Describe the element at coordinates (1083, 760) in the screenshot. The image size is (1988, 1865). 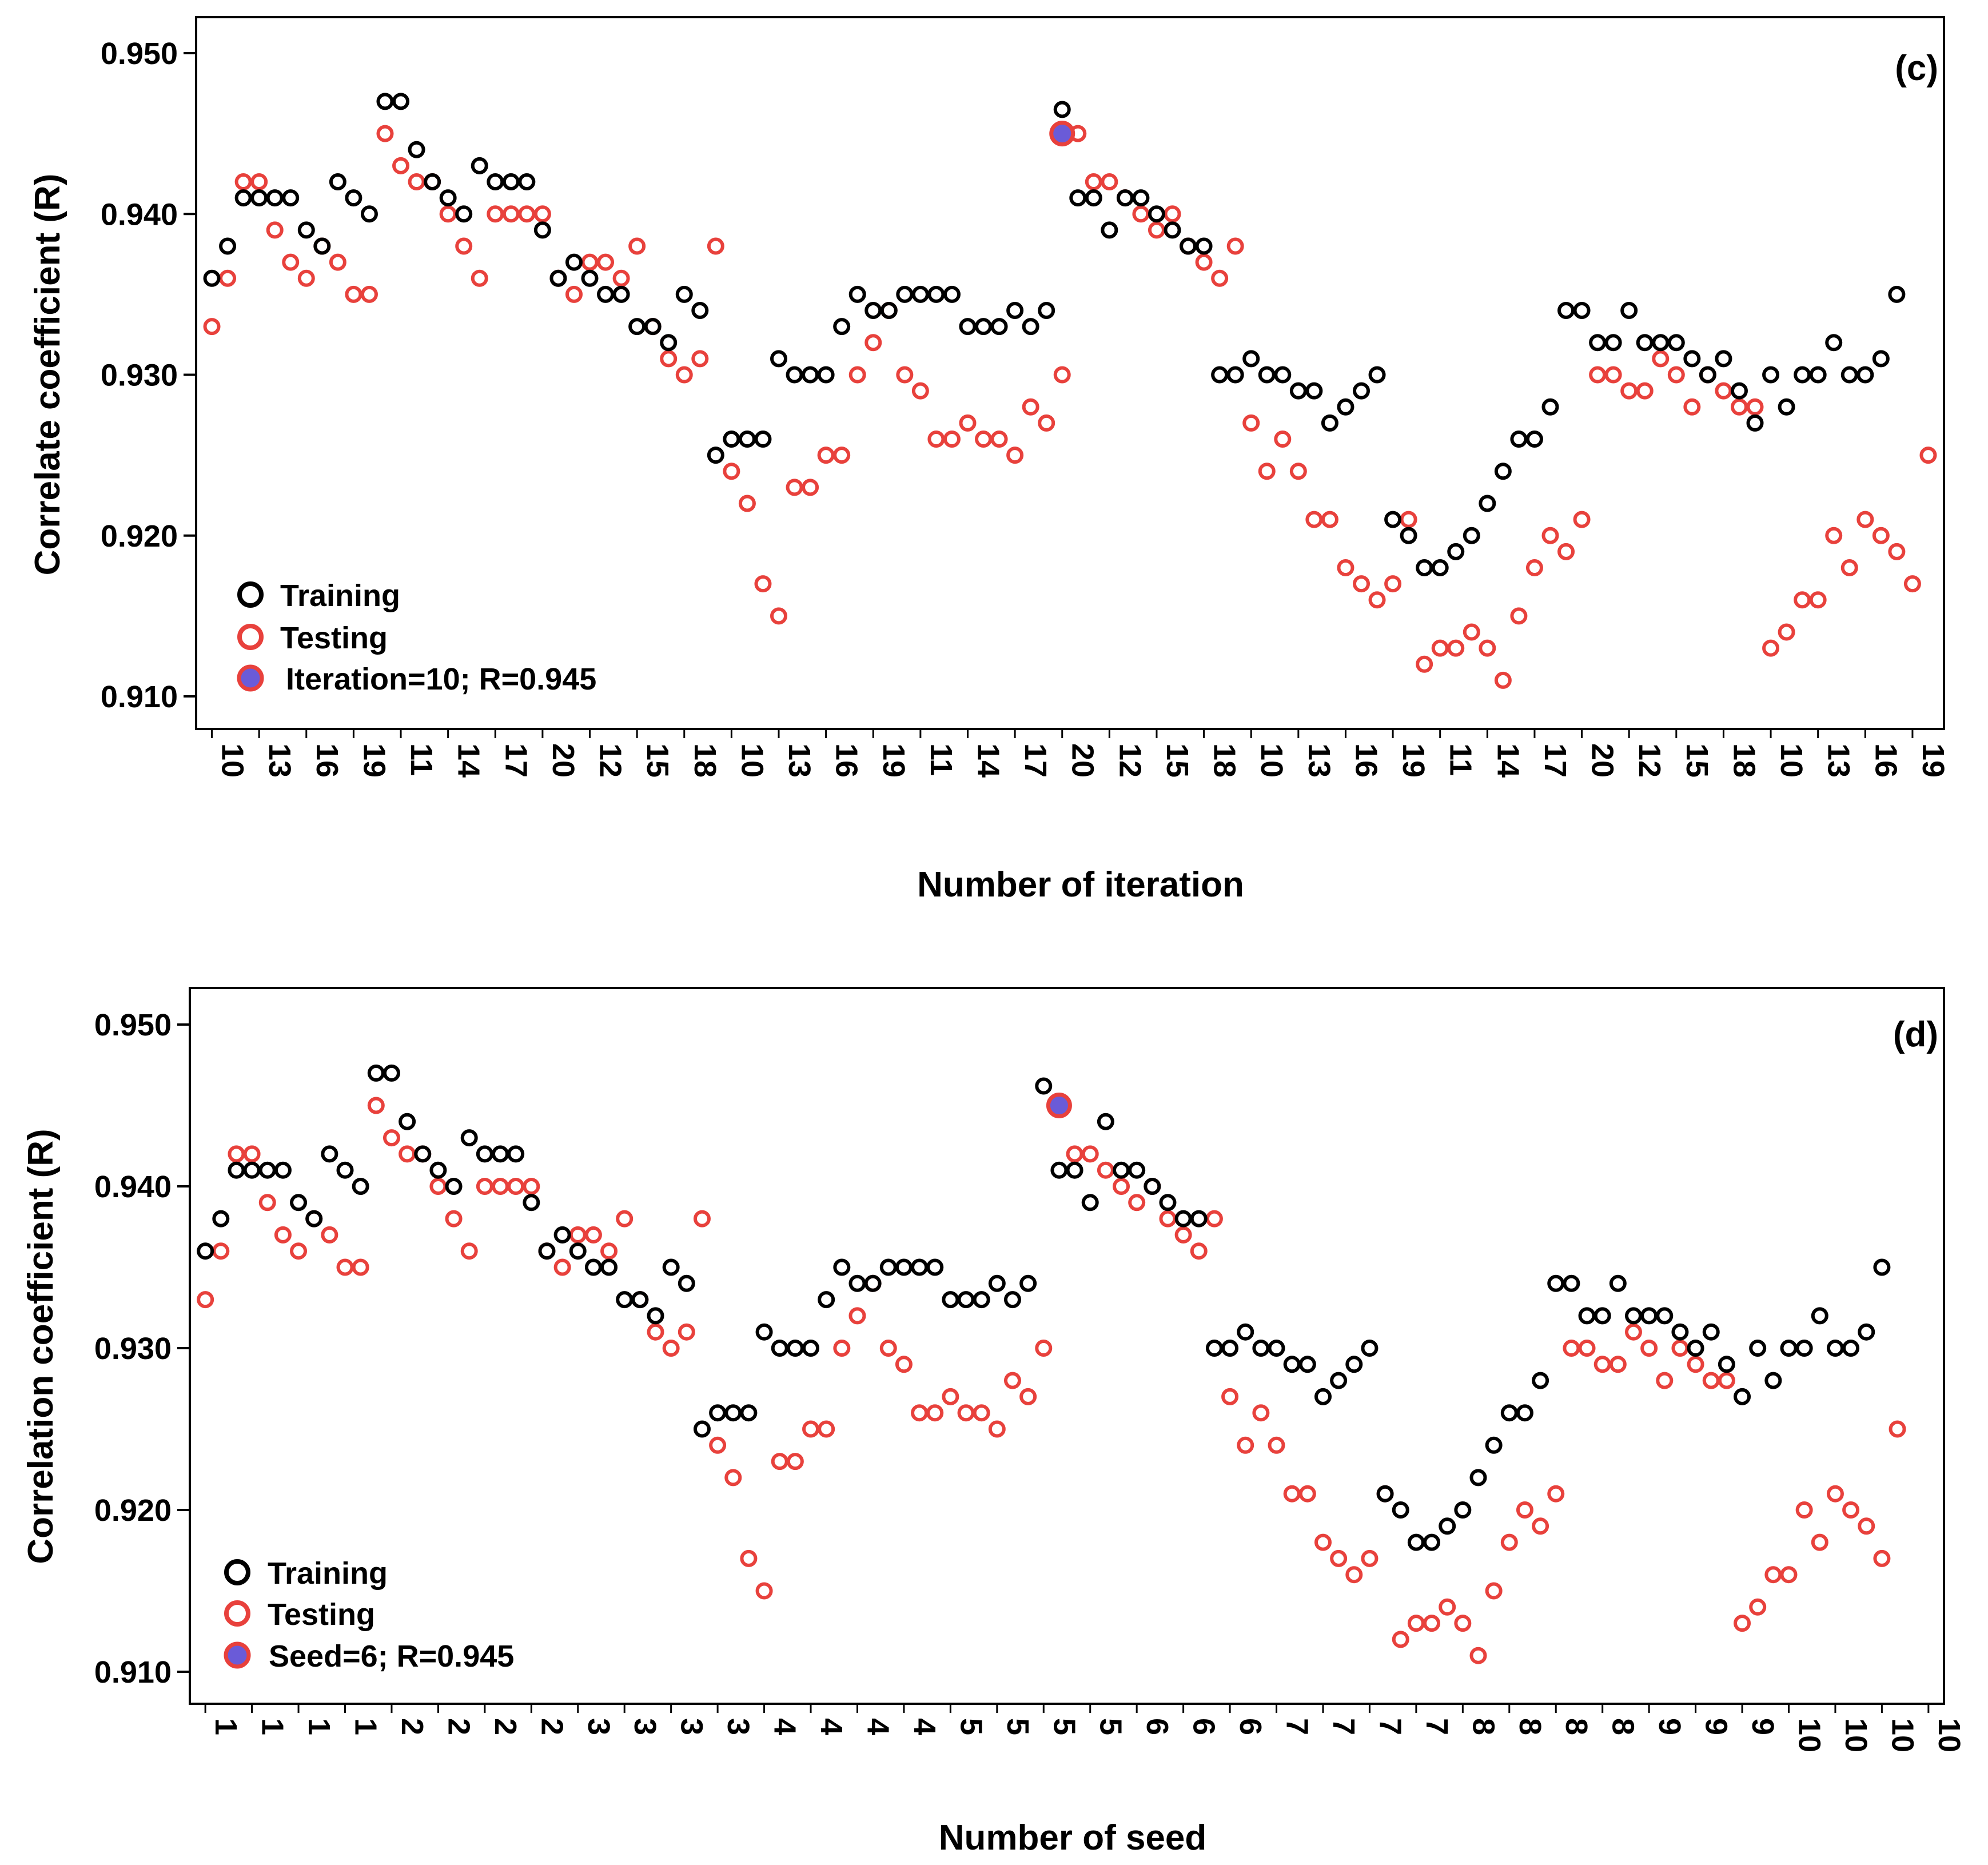
I see `x-tick-label: 20` at that location.